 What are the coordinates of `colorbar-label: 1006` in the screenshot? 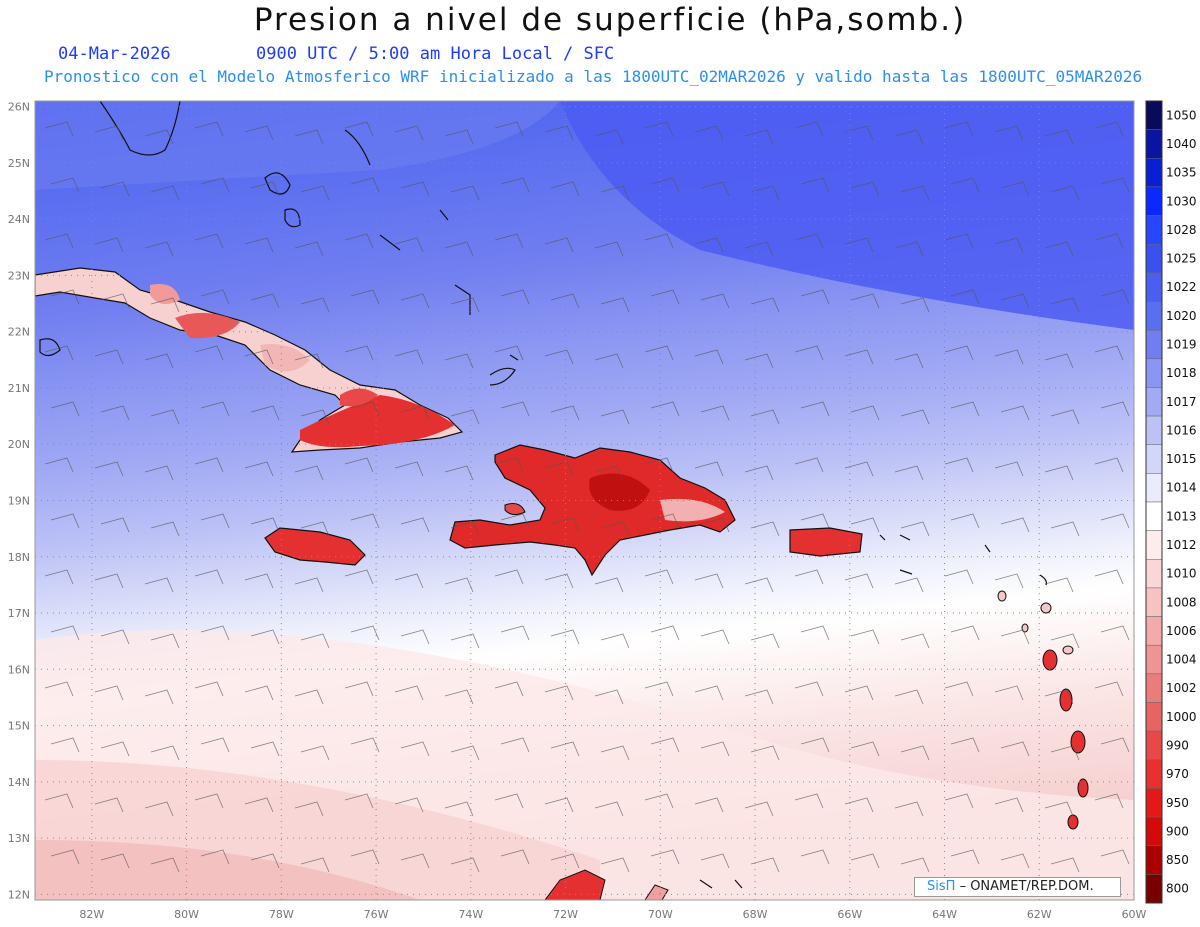 It's located at (1181, 631).